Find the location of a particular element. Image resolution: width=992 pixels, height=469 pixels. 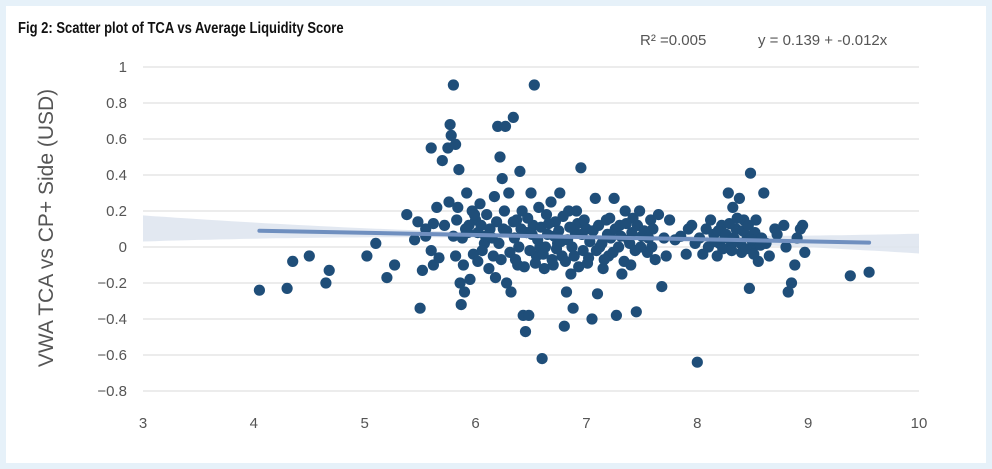

regression-equation: y = 0.139 + -0.012x is located at coordinates (823, 40).